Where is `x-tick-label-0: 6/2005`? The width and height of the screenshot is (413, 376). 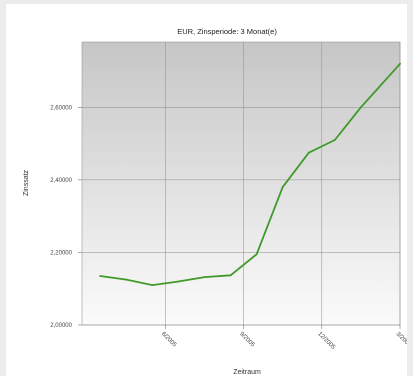 x-tick-label-0: 6/2005 is located at coordinates (169, 340).